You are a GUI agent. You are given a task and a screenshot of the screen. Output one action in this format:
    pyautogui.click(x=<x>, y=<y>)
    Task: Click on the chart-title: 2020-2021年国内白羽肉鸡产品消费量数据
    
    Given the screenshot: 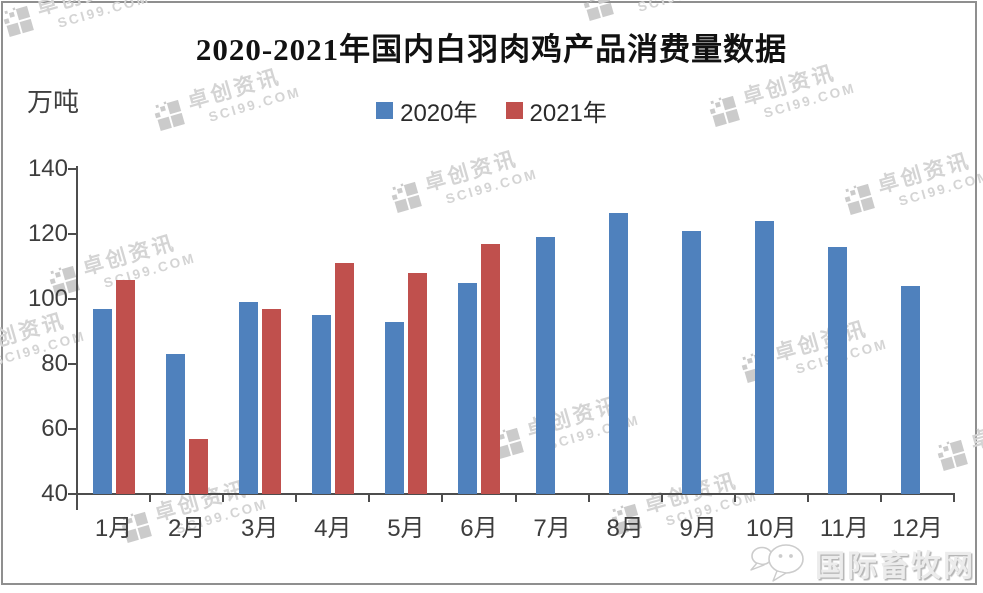 What is the action you would take?
    pyautogui.click(x=491, y=49)
    